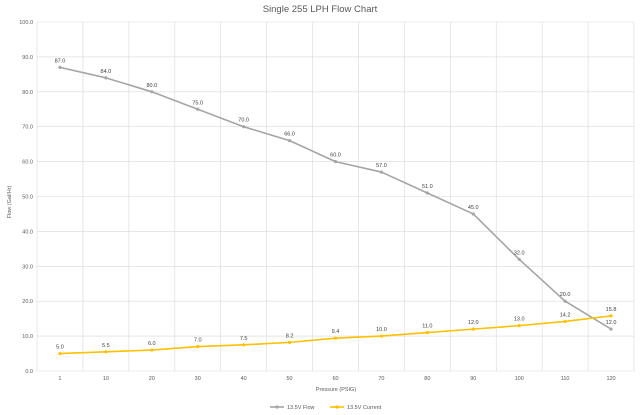  I want to click on y-tick-label: 0.0, so click(29, 372).